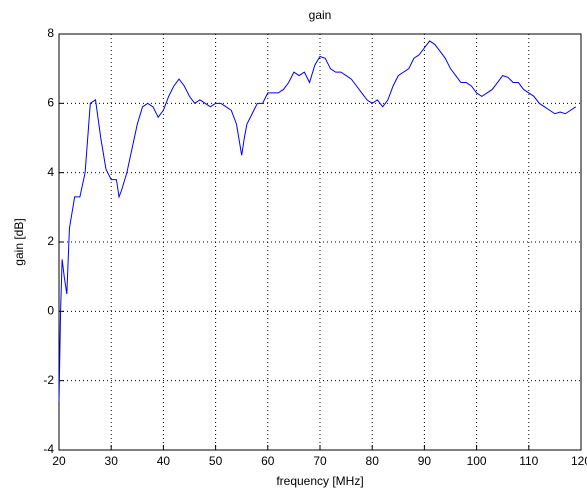 The image size is (587, 495). I want to click on y-axis-label: gain [dB], so click(19, 241).